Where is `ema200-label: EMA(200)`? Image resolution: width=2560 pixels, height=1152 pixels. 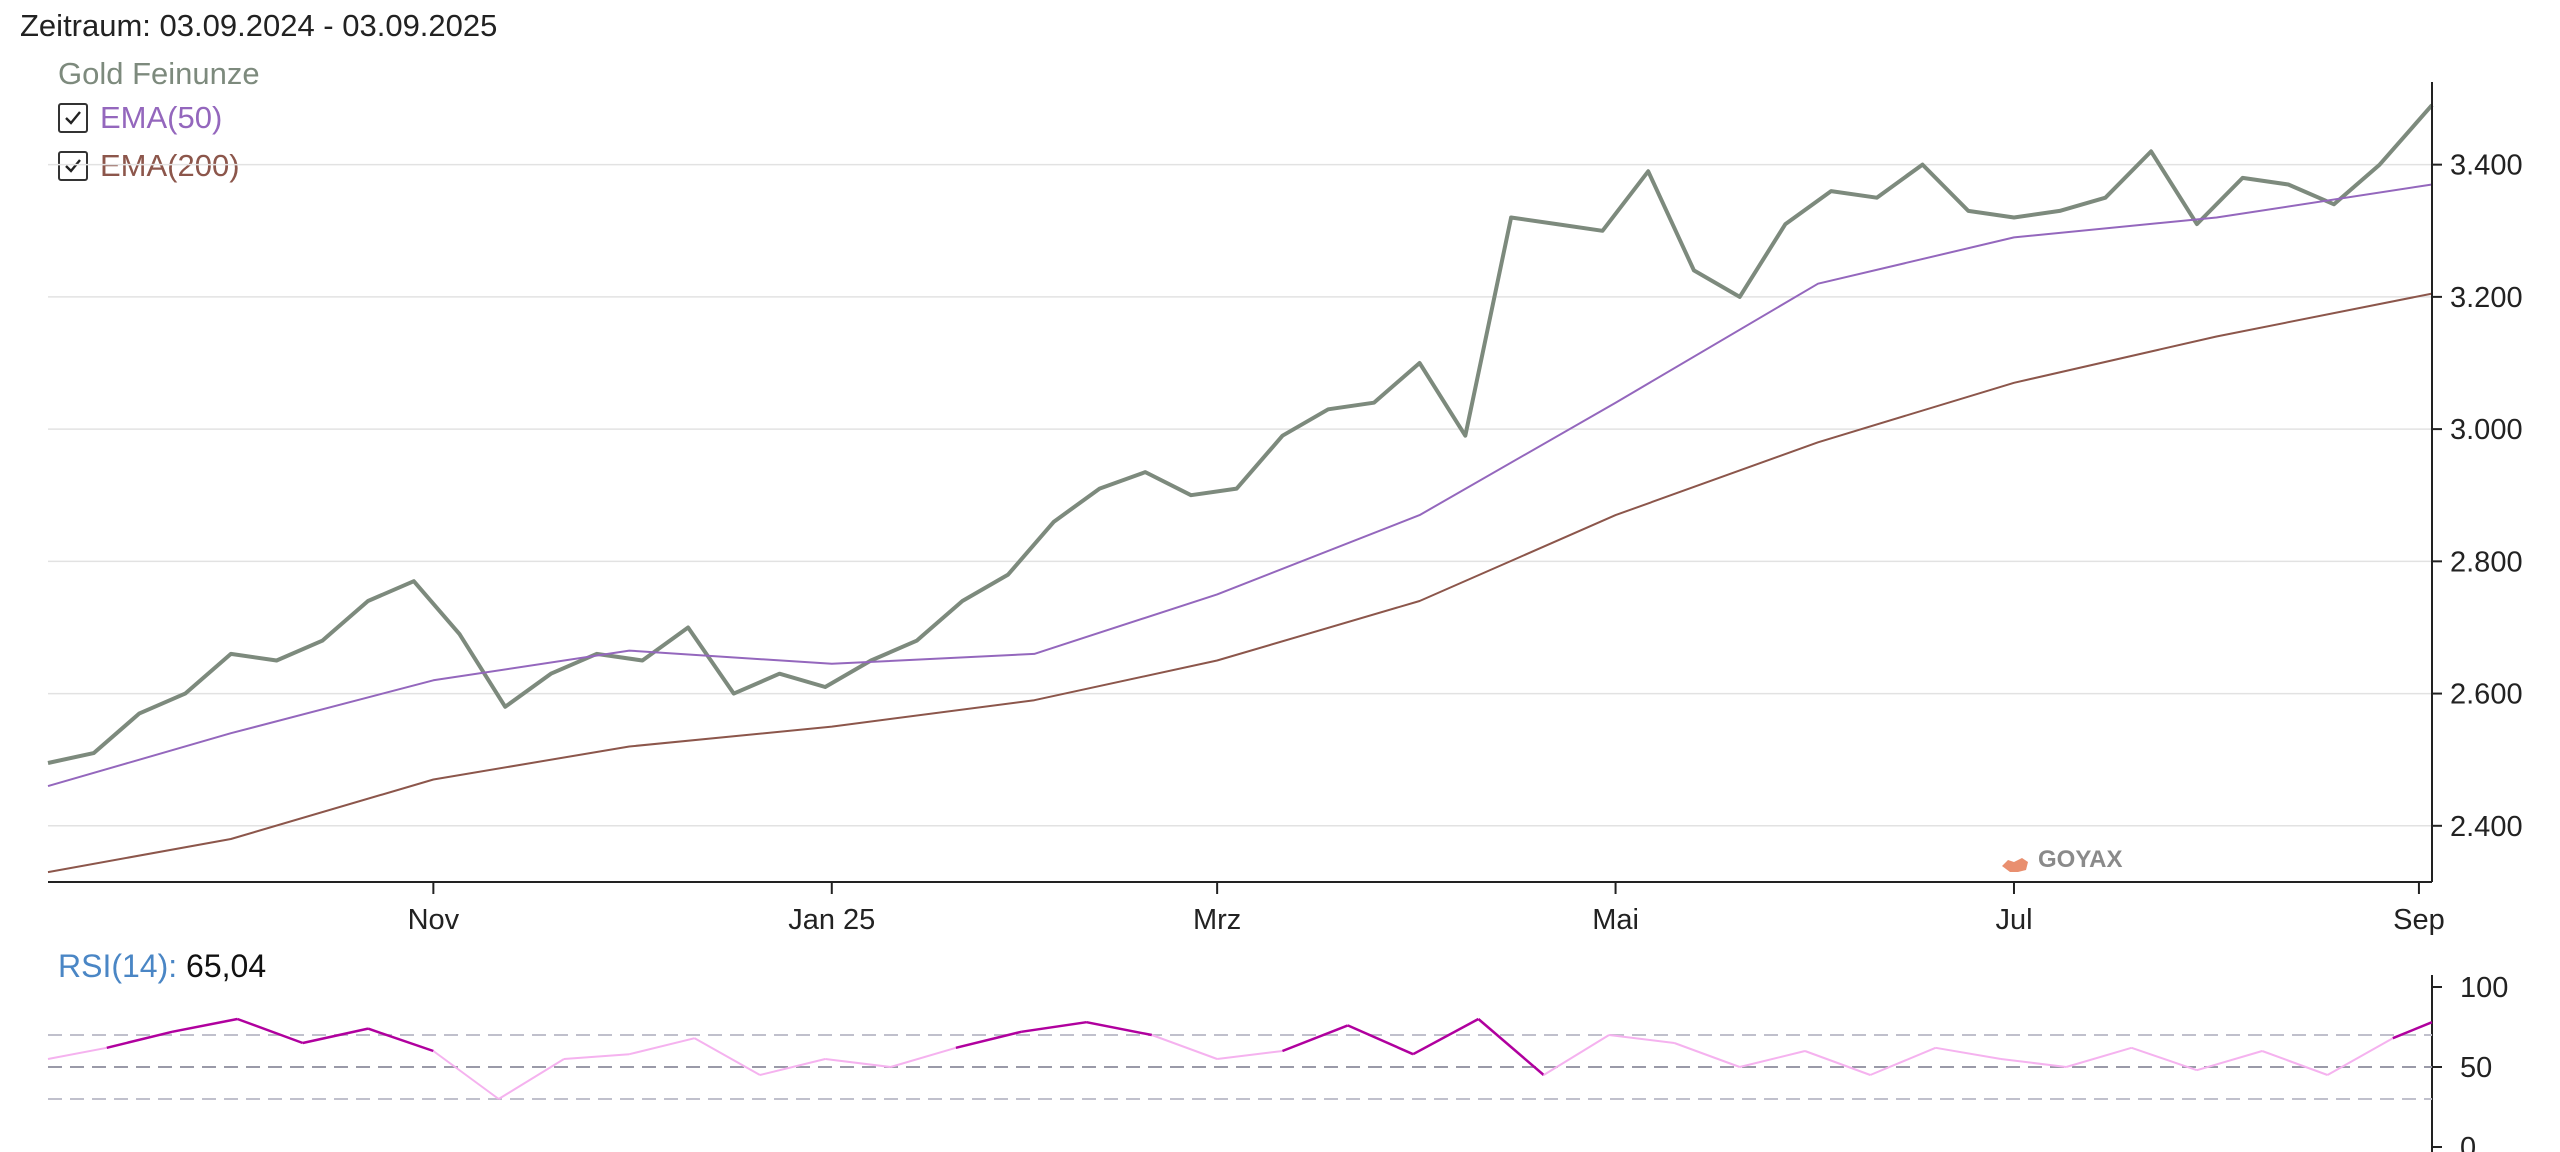 ema200-label: EMA(200) is located at coordinates (170, 165).